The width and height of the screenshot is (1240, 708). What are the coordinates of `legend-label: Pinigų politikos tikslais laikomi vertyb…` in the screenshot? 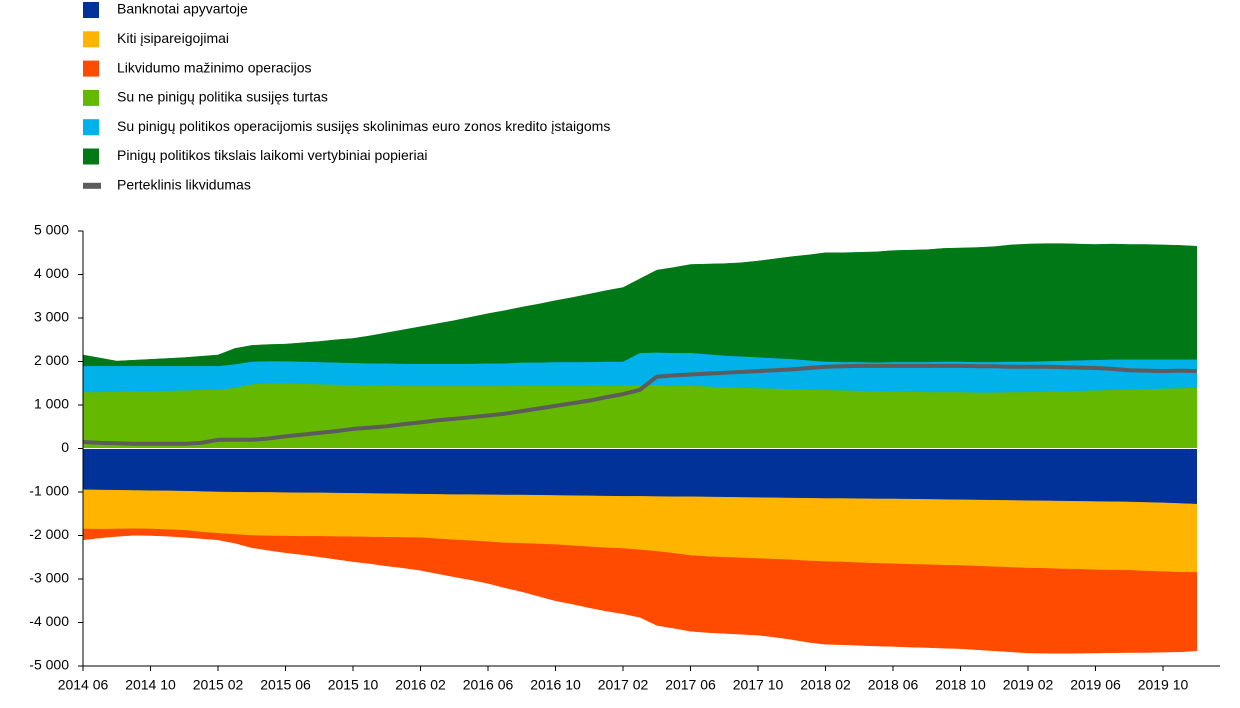 It's located at (272, 155).